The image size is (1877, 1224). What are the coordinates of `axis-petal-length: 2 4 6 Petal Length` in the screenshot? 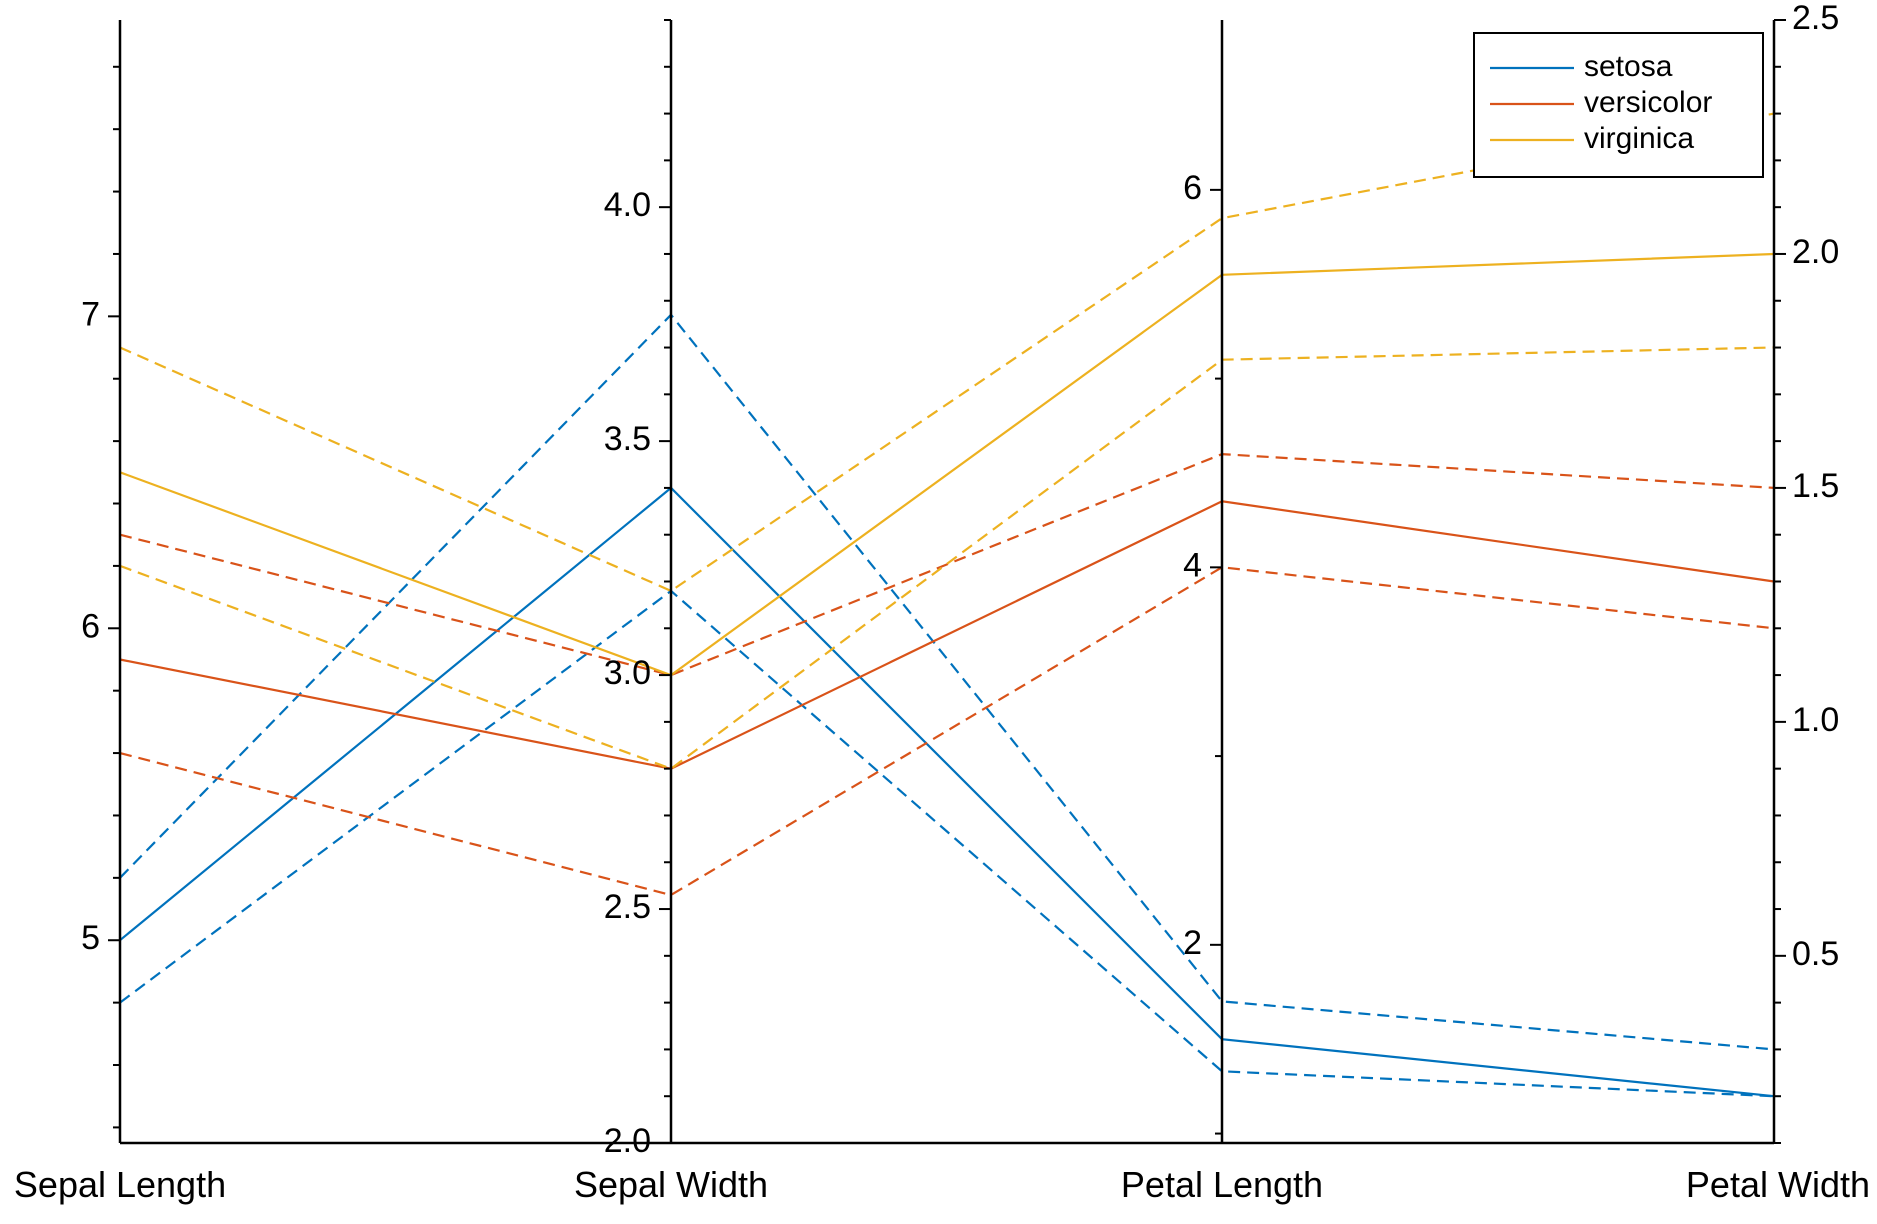 It's located at (1222, 612).